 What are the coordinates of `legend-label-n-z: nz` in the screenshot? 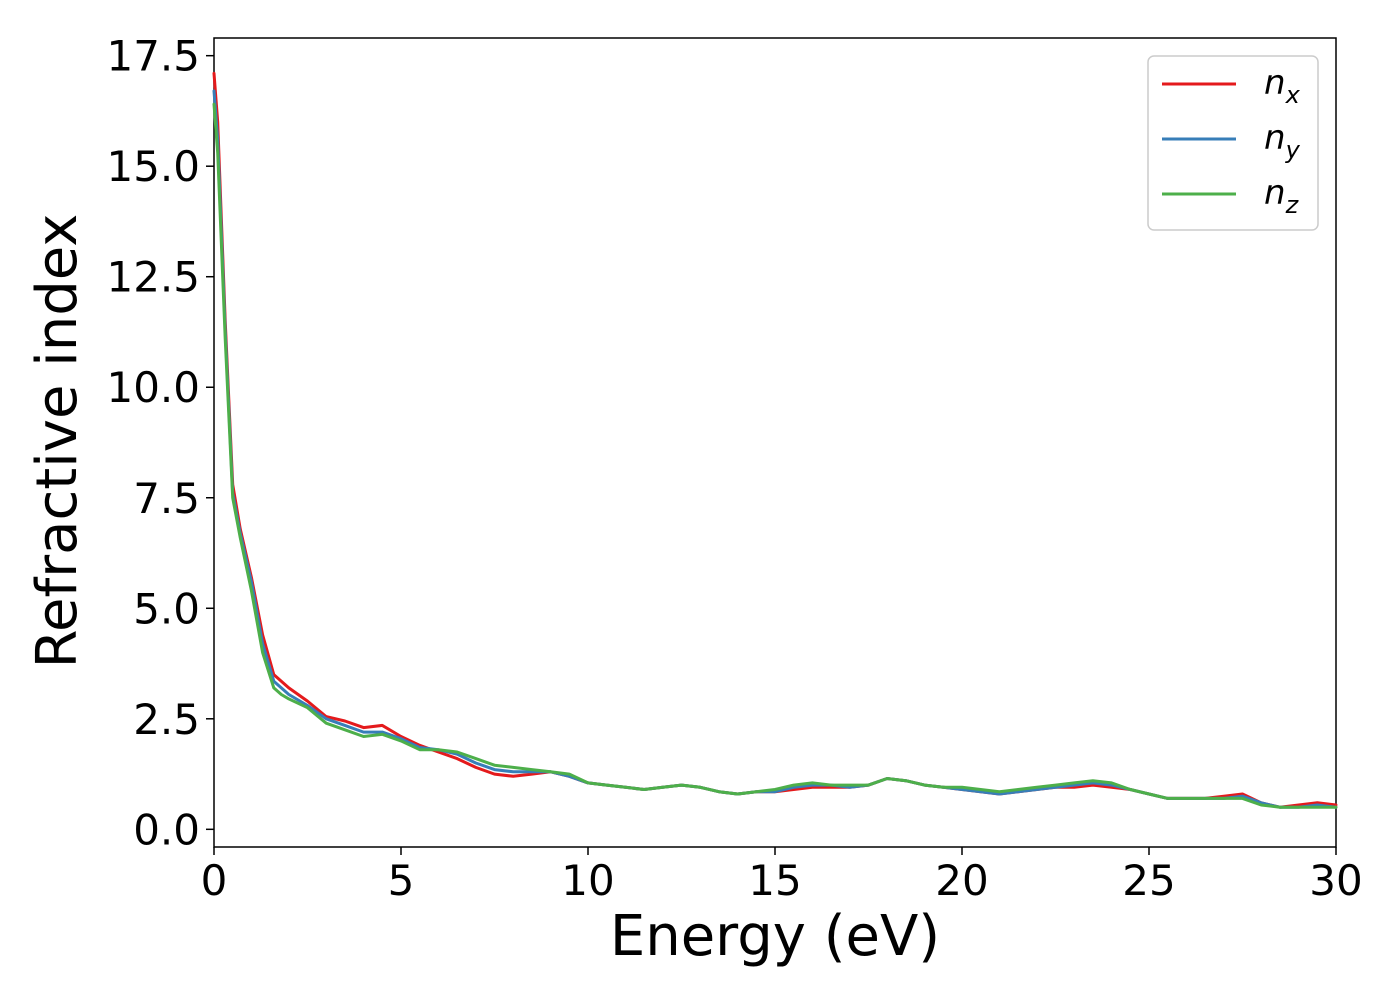 It's located at (1282, 196).